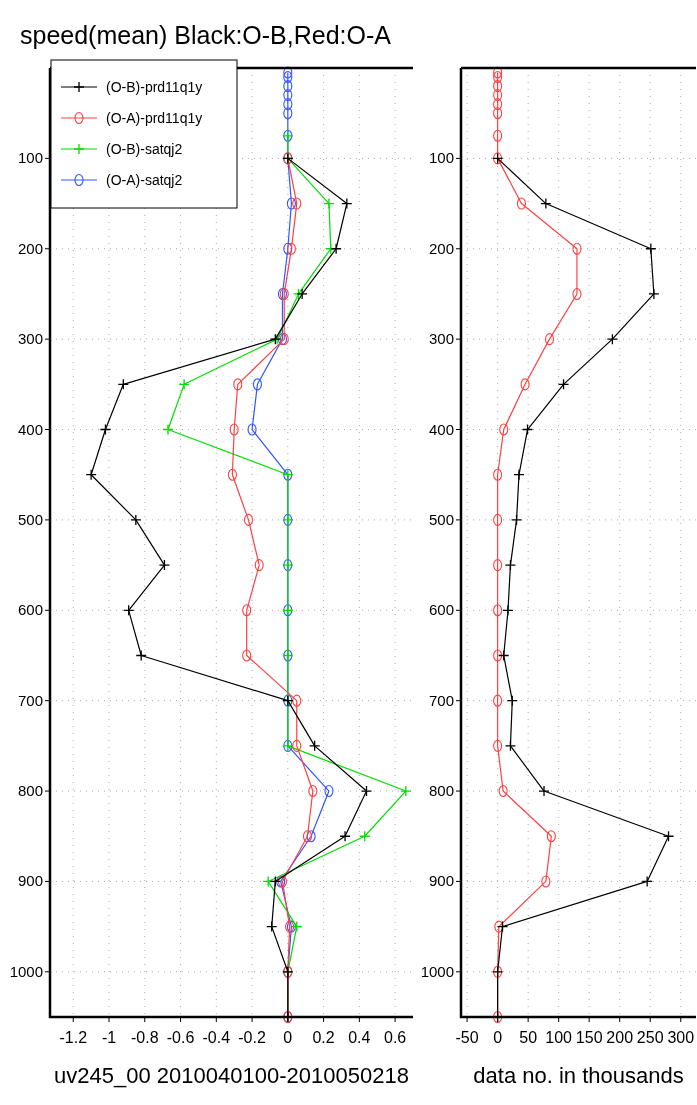 This screenshot has width=697, height=1105. I want to click on x-tick-label: 100, so click(559, 1037).